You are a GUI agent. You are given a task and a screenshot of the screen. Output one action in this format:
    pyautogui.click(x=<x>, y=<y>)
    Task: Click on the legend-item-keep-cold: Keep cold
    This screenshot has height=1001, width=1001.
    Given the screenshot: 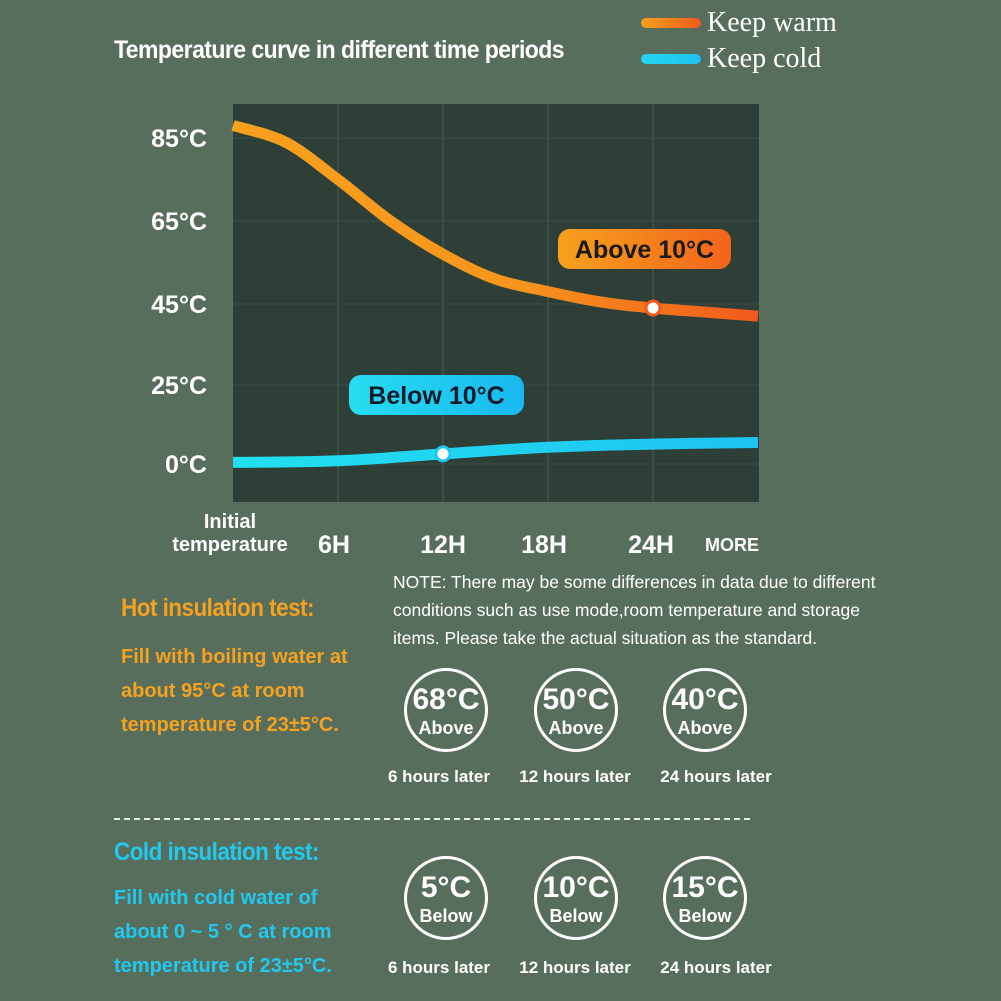 What is the action you would take?
    pyautogui.click(x=731, y=59)
    